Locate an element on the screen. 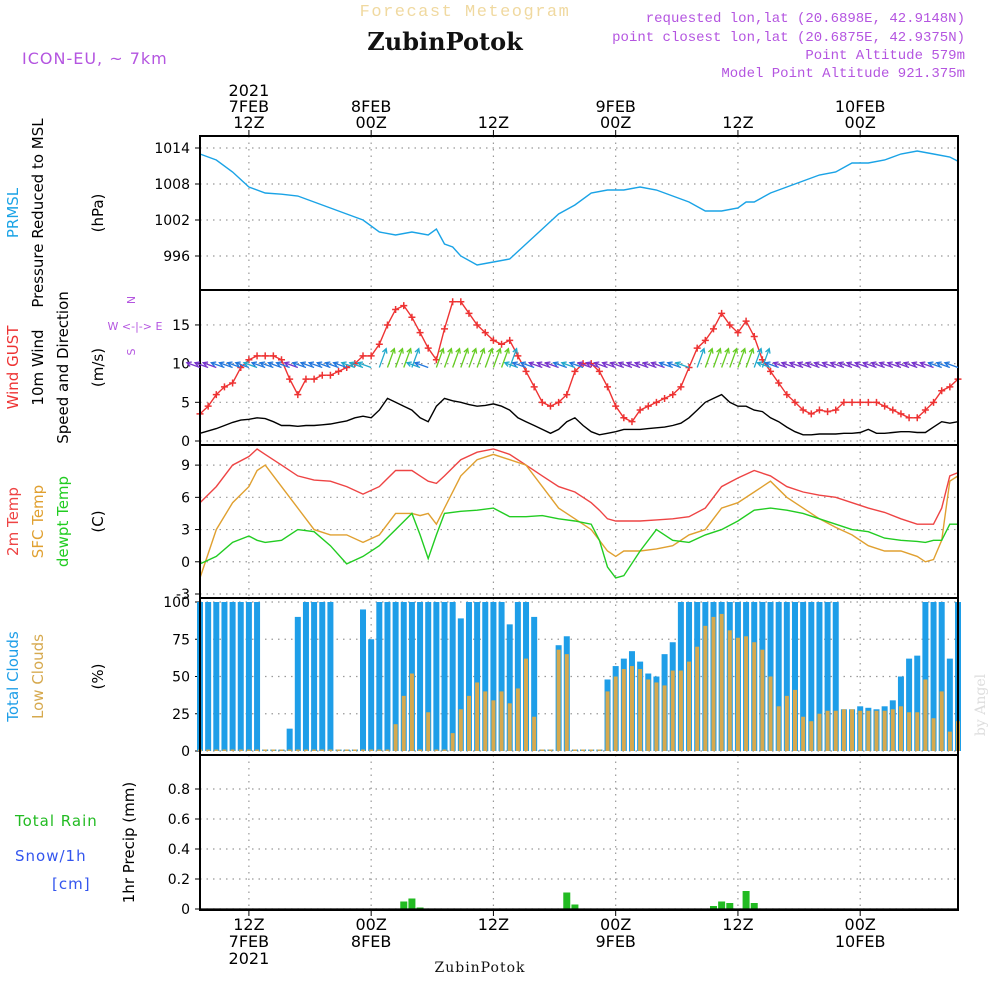 This screenshot has height=1000, width=1000. model-label: ICON-EU, ~ 7km is located at coordinates (95, 58).